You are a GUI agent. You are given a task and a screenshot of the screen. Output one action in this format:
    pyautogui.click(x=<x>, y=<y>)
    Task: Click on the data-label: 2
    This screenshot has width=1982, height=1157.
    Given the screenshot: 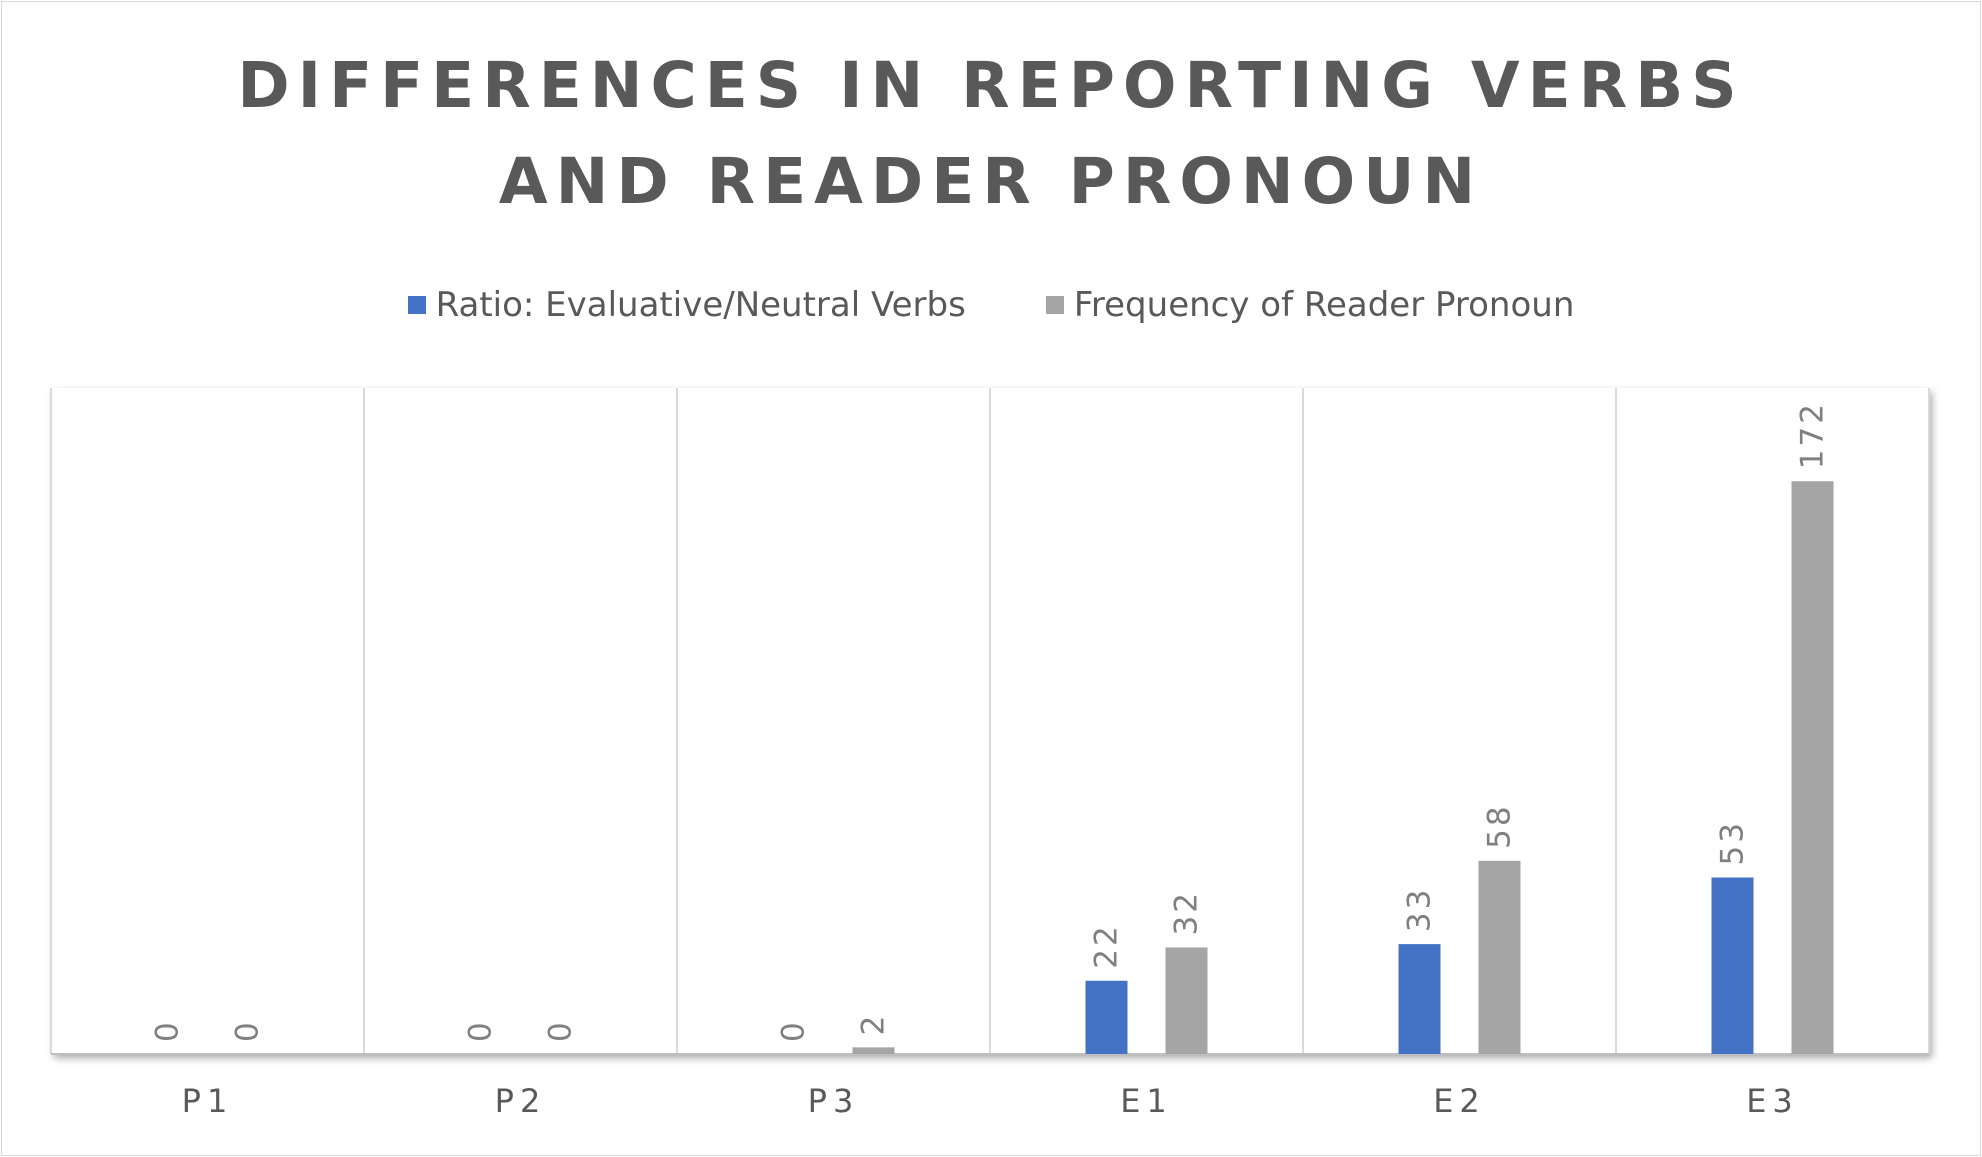 What is the action you would take?
    pyautogui.click(x=874, y=1024)
    